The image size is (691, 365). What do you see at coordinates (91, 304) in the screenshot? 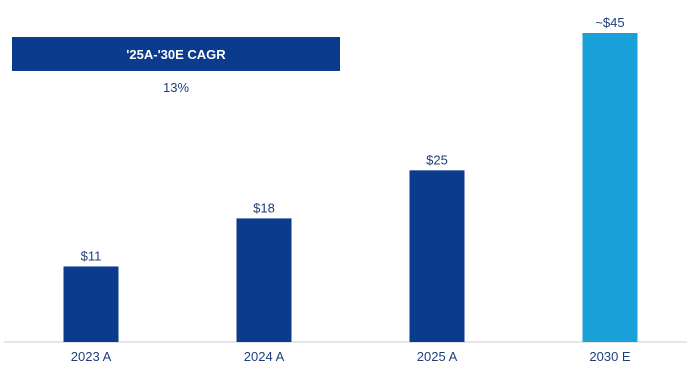
I see `bar-2023-a` at bounding box center [91, 304].